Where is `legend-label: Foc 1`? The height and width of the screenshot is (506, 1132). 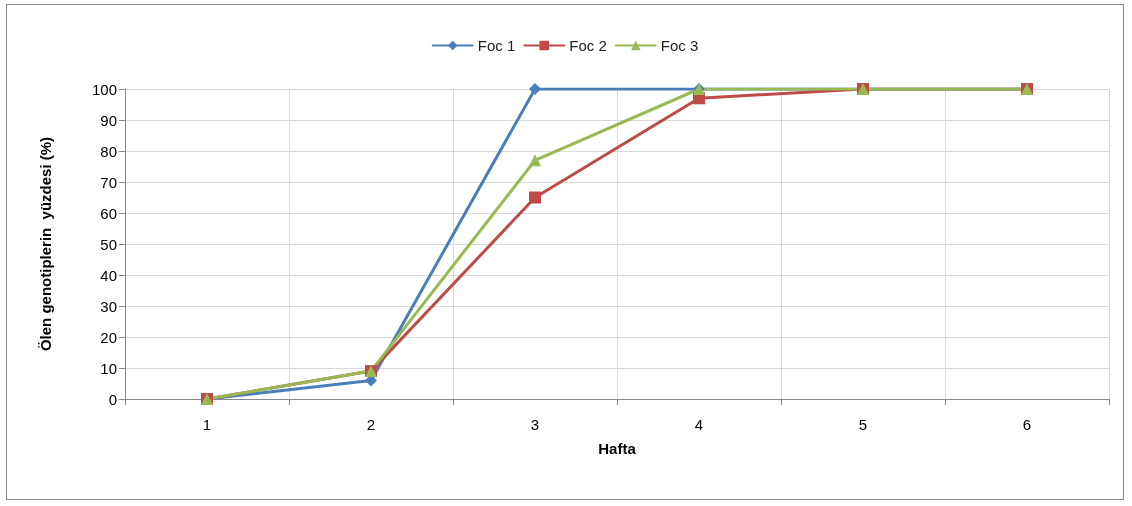
legend-label: Foc 1 is located at coordinates (496, 45).